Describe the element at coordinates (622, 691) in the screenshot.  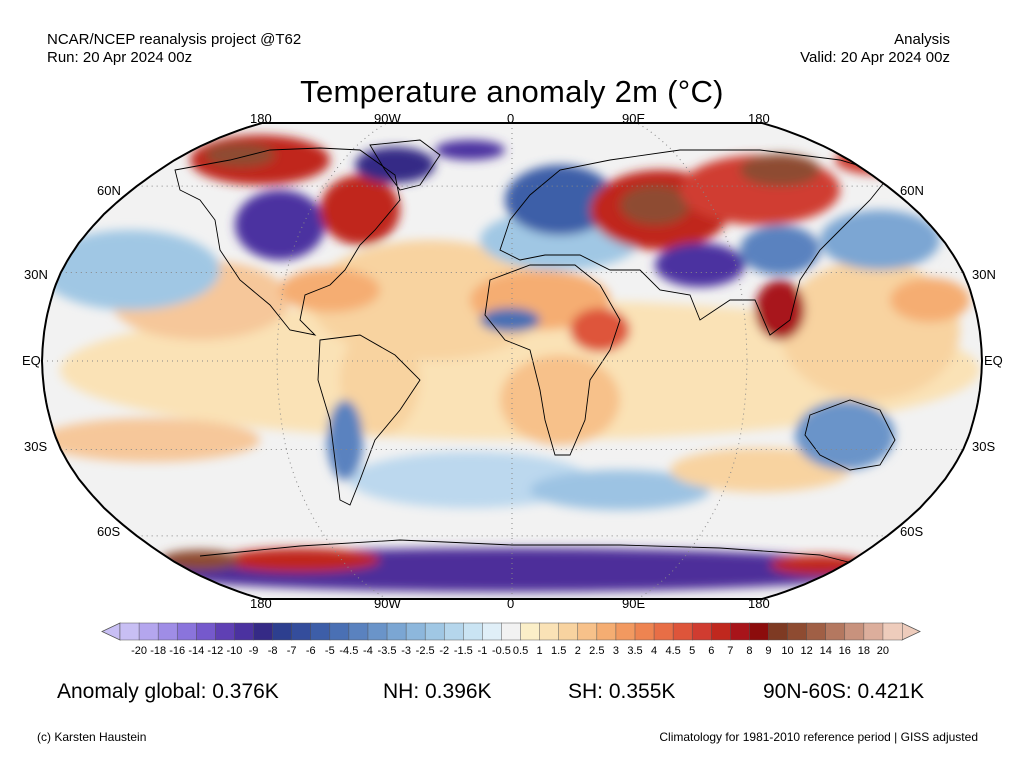
I see `stat-sh: SH: 0.355K` at that location.